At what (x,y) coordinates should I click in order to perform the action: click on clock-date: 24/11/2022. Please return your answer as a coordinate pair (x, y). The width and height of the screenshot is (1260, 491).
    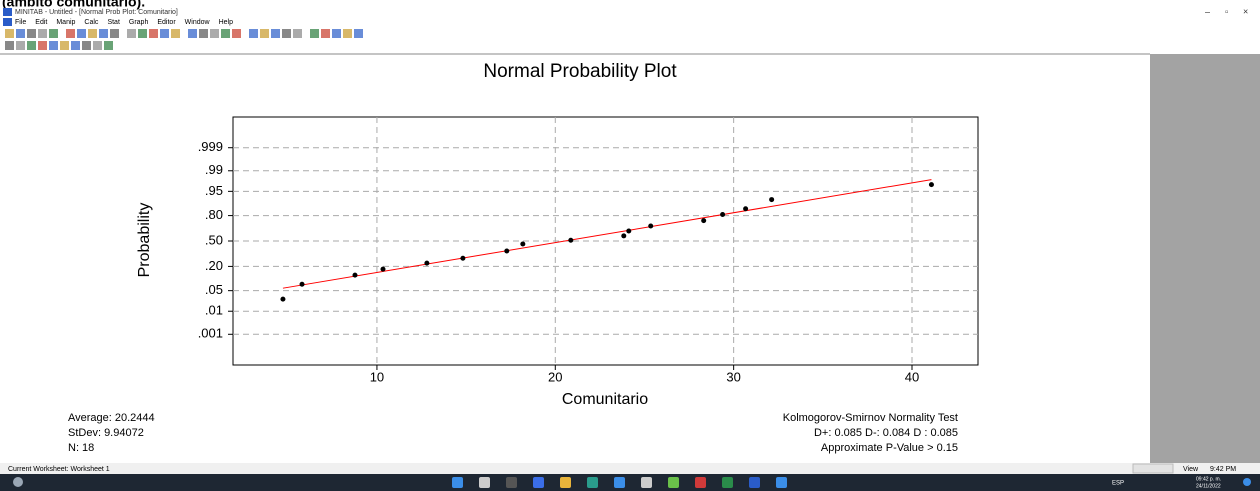
    Looking at the image, I should click on (1208, 486).